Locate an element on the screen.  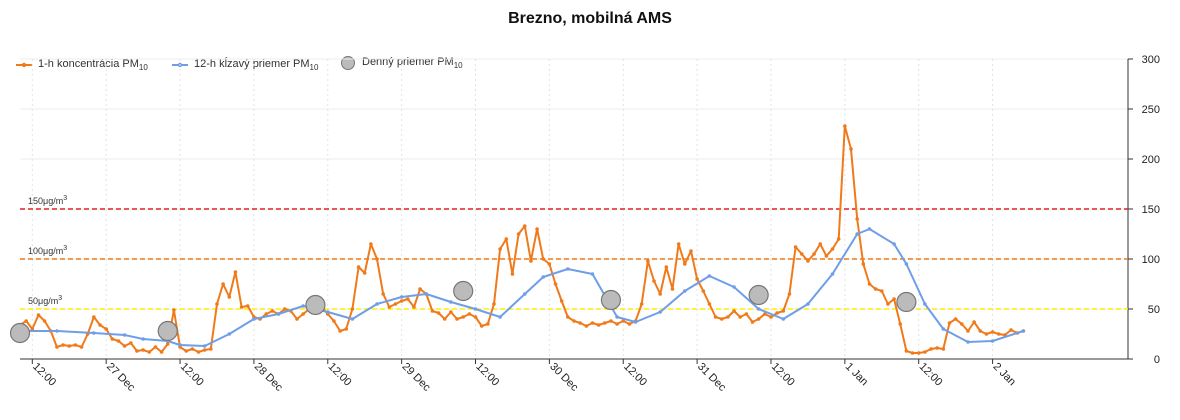
legend-item-hourly: 1-h koncentrácia PM10 is located at coordinates (82, 65).